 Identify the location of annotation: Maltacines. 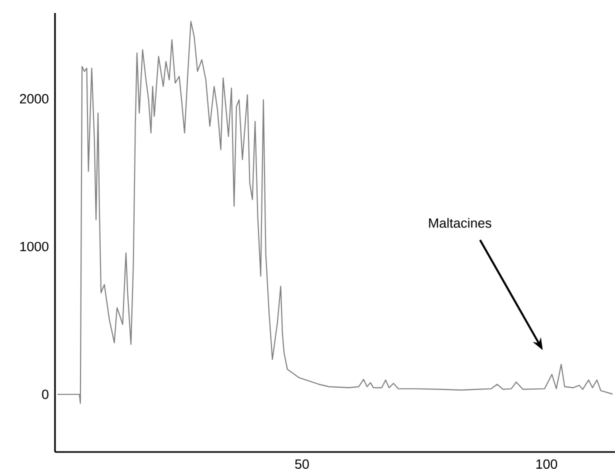
(460, 223).